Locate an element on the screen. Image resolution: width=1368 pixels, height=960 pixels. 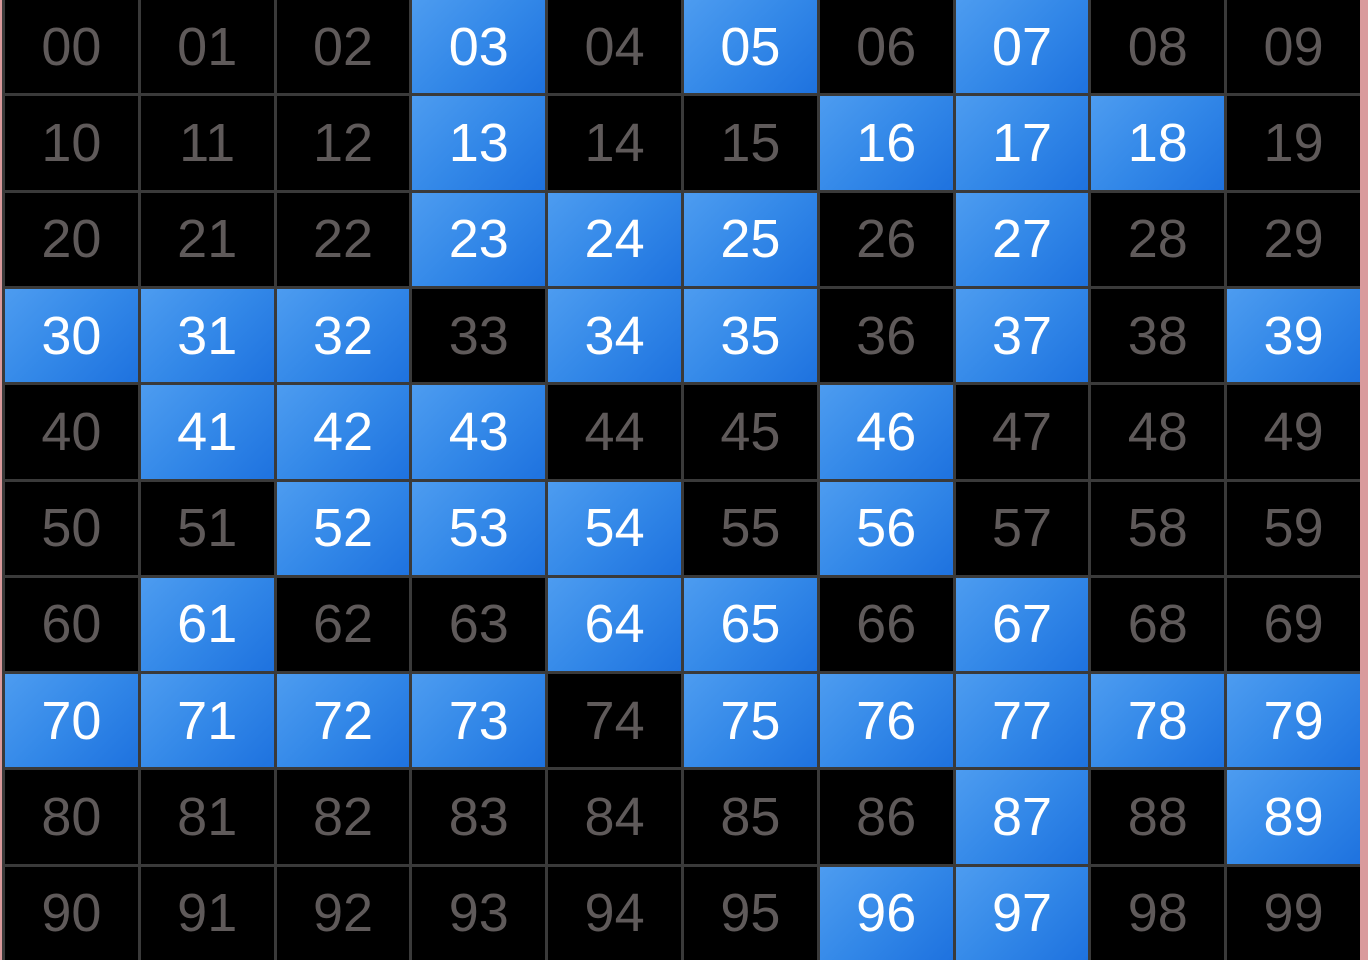
grid-cell-76-selected: 76 is located at coordinates (886, 721).